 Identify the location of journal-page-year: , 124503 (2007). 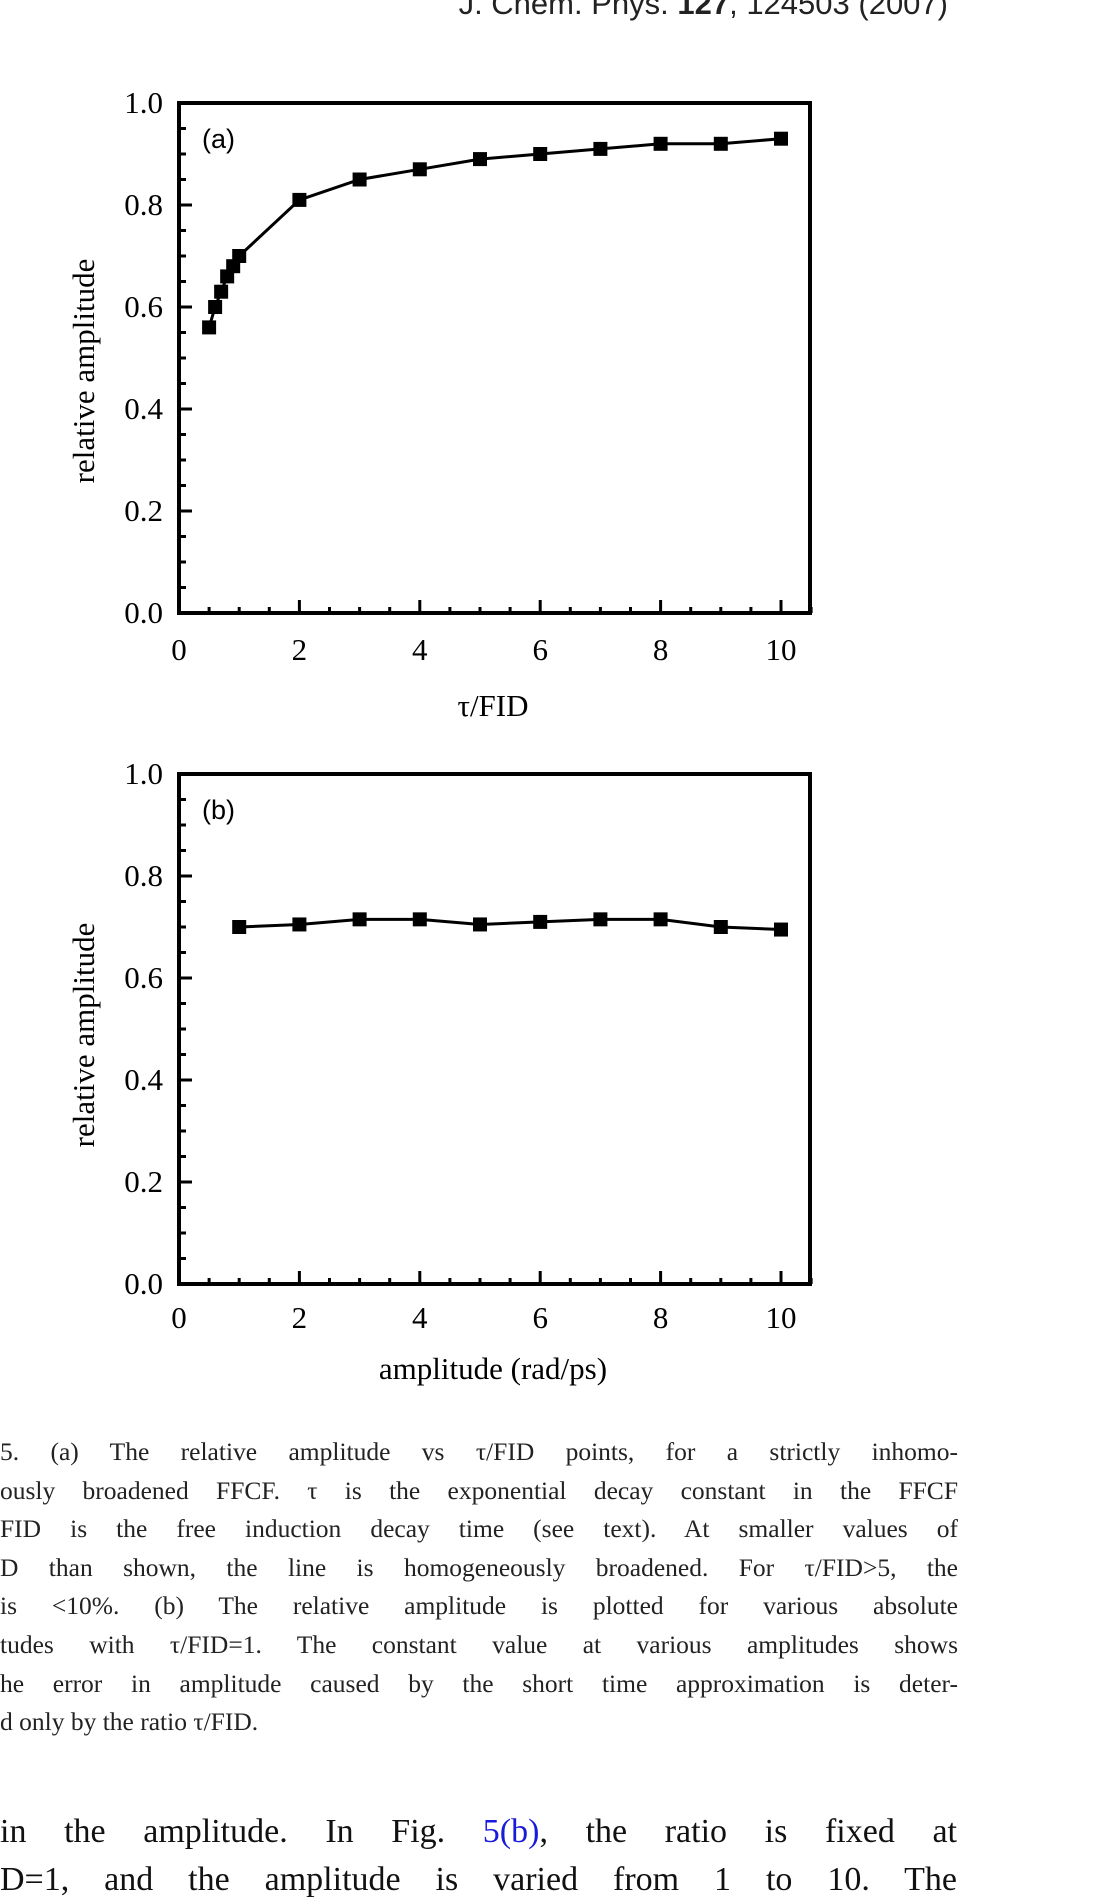
(838, 10).